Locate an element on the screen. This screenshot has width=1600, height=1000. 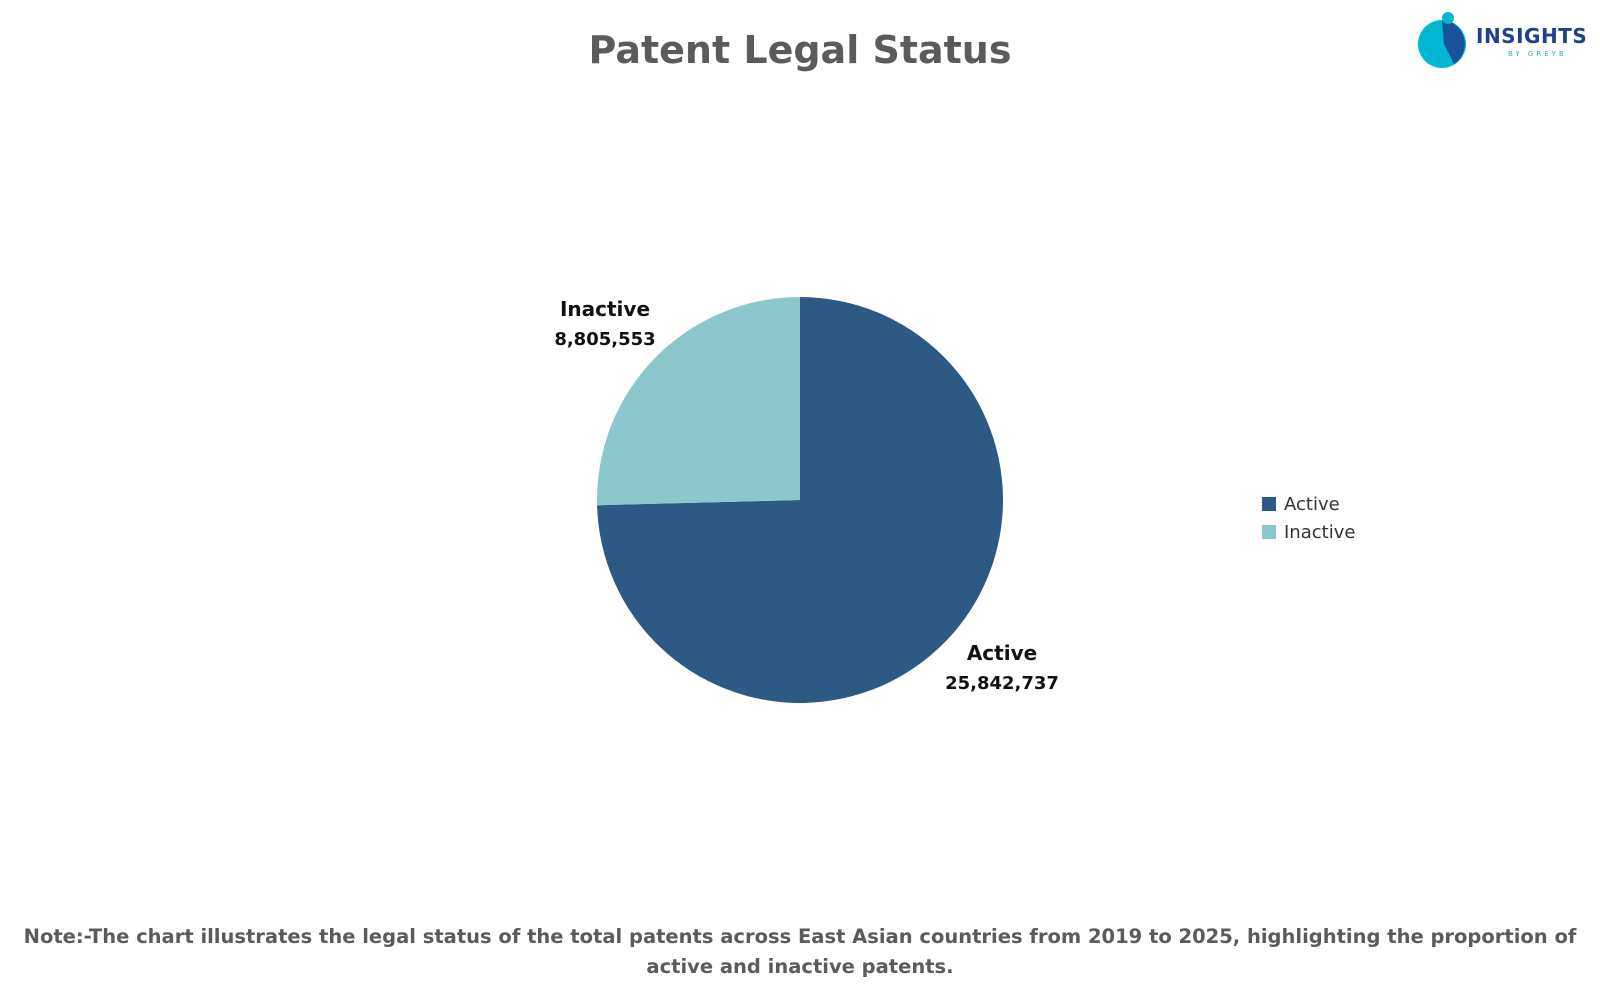
insights-logo: INSIGHTS BY GREYB is located at coordinates (1498, 43).